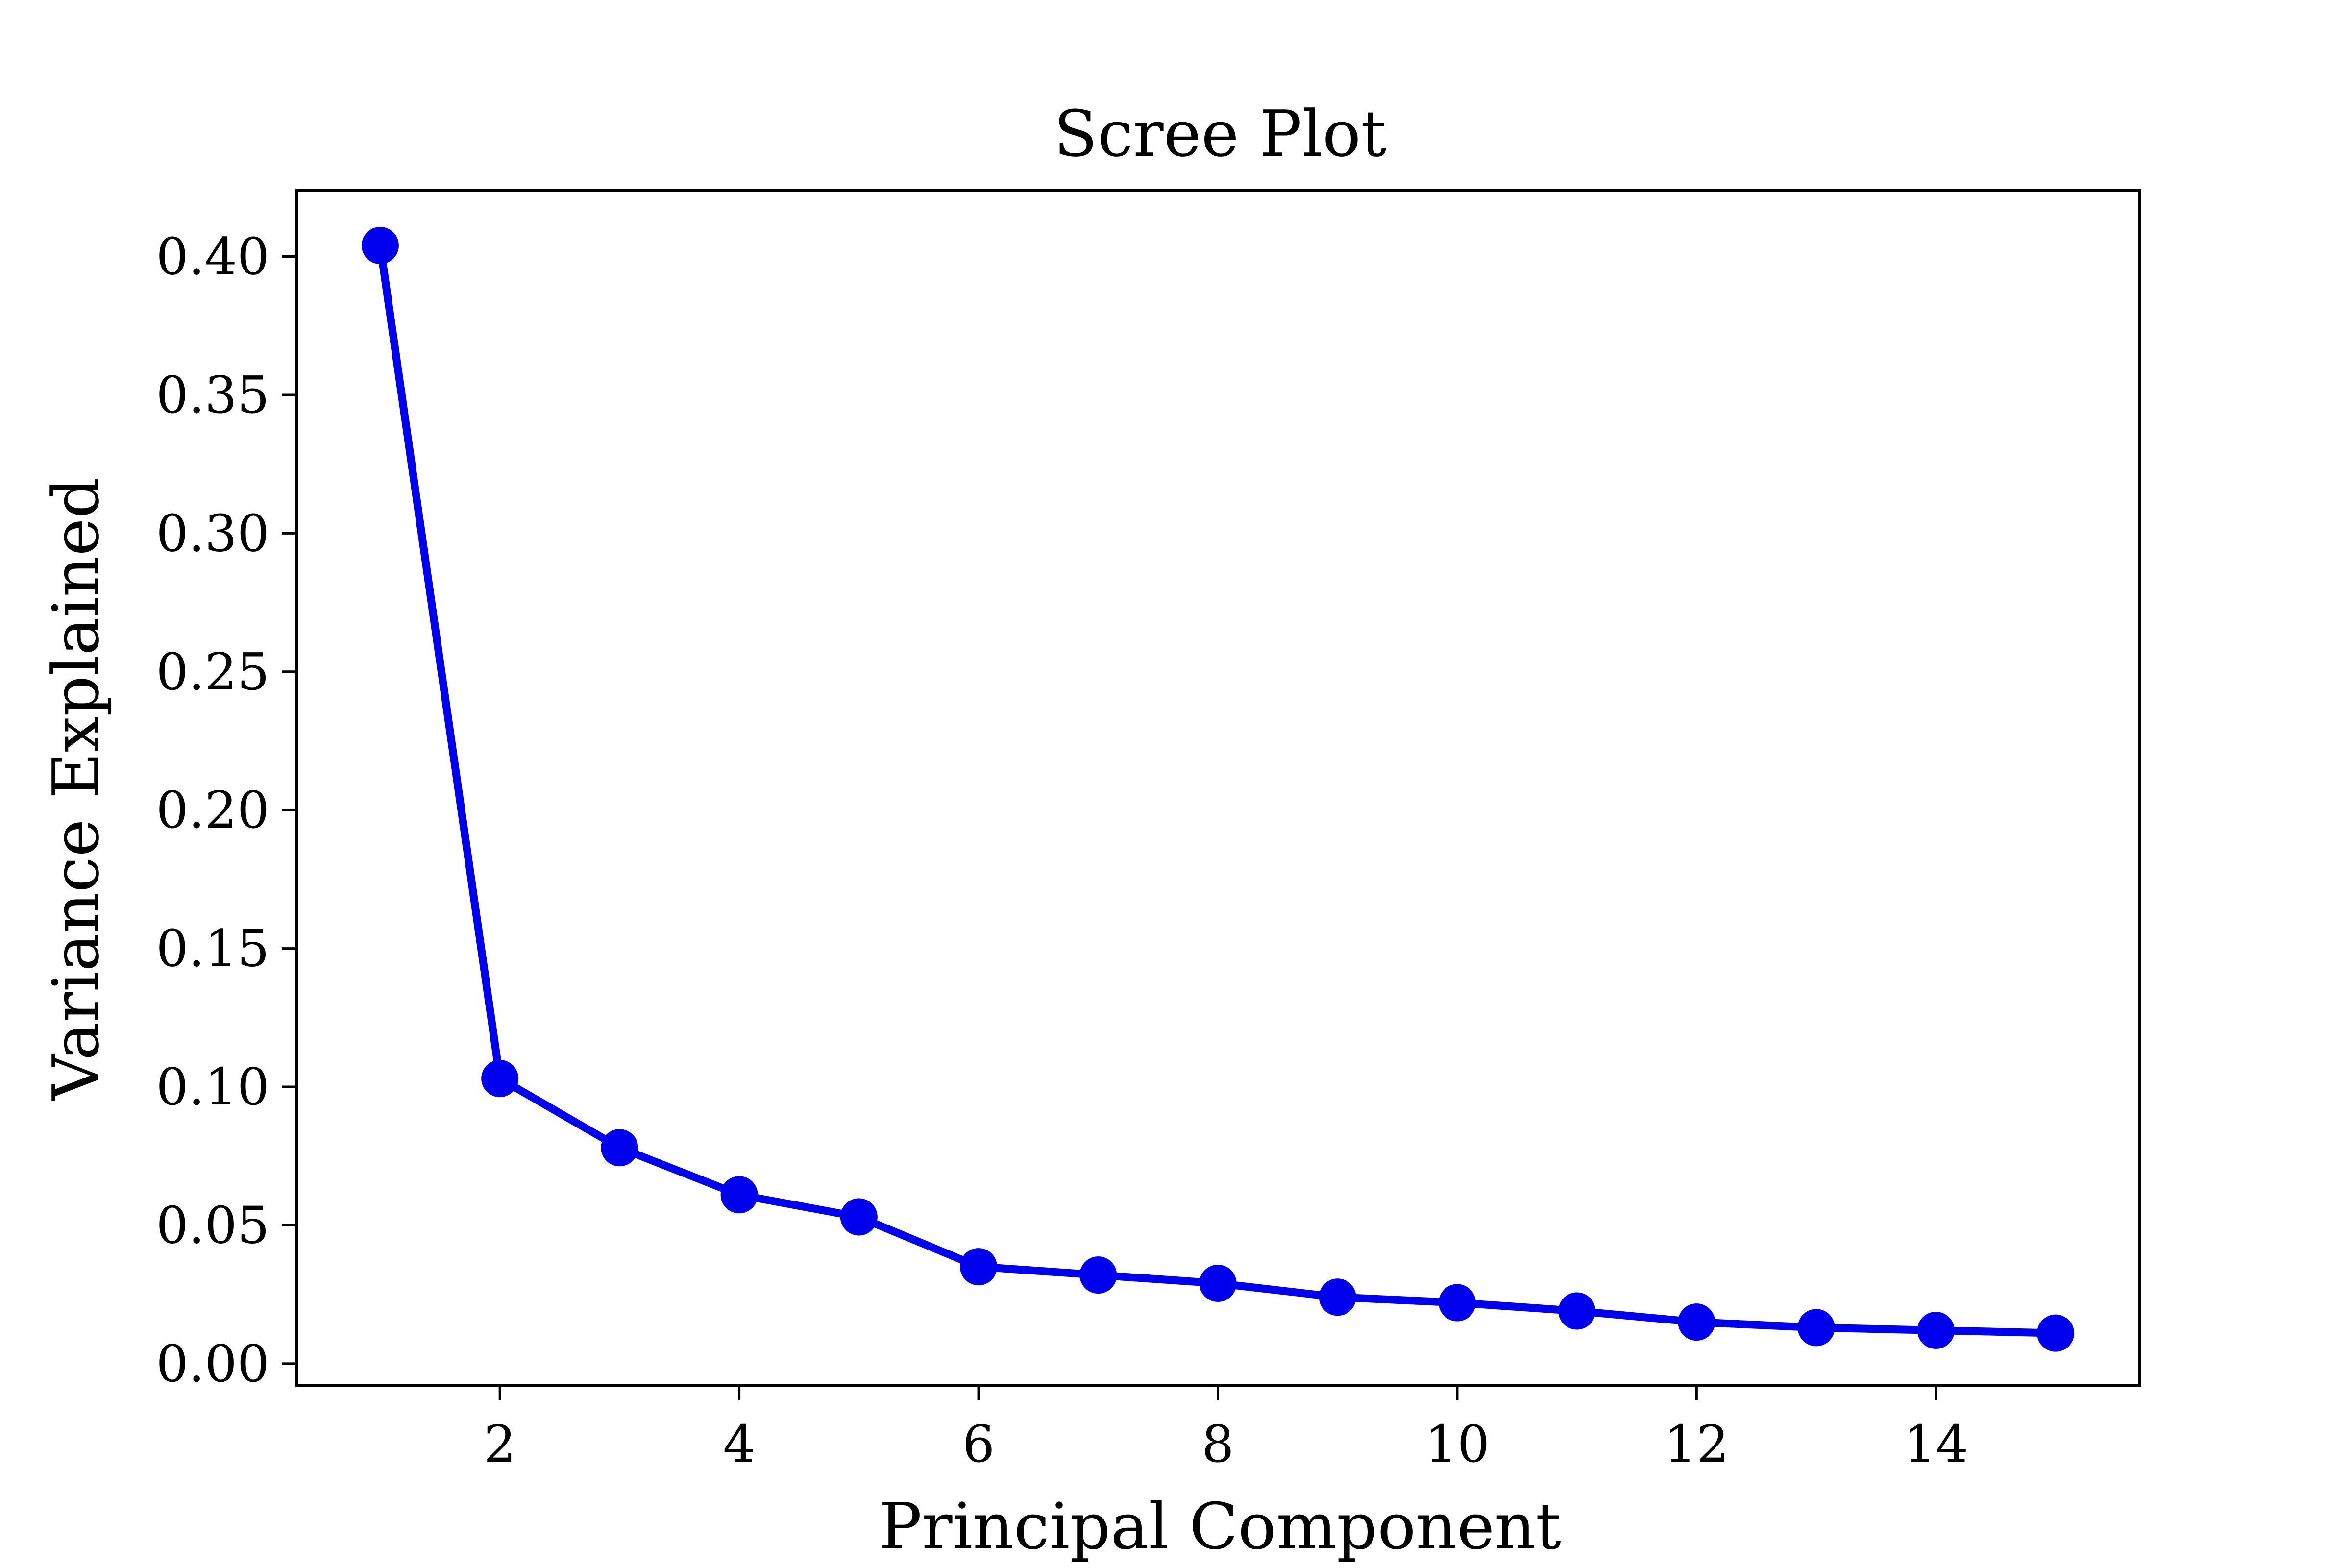 This screenshot has height=1568, width=2352. I want to click on x-tick-label: 4, so click(739, 1444).